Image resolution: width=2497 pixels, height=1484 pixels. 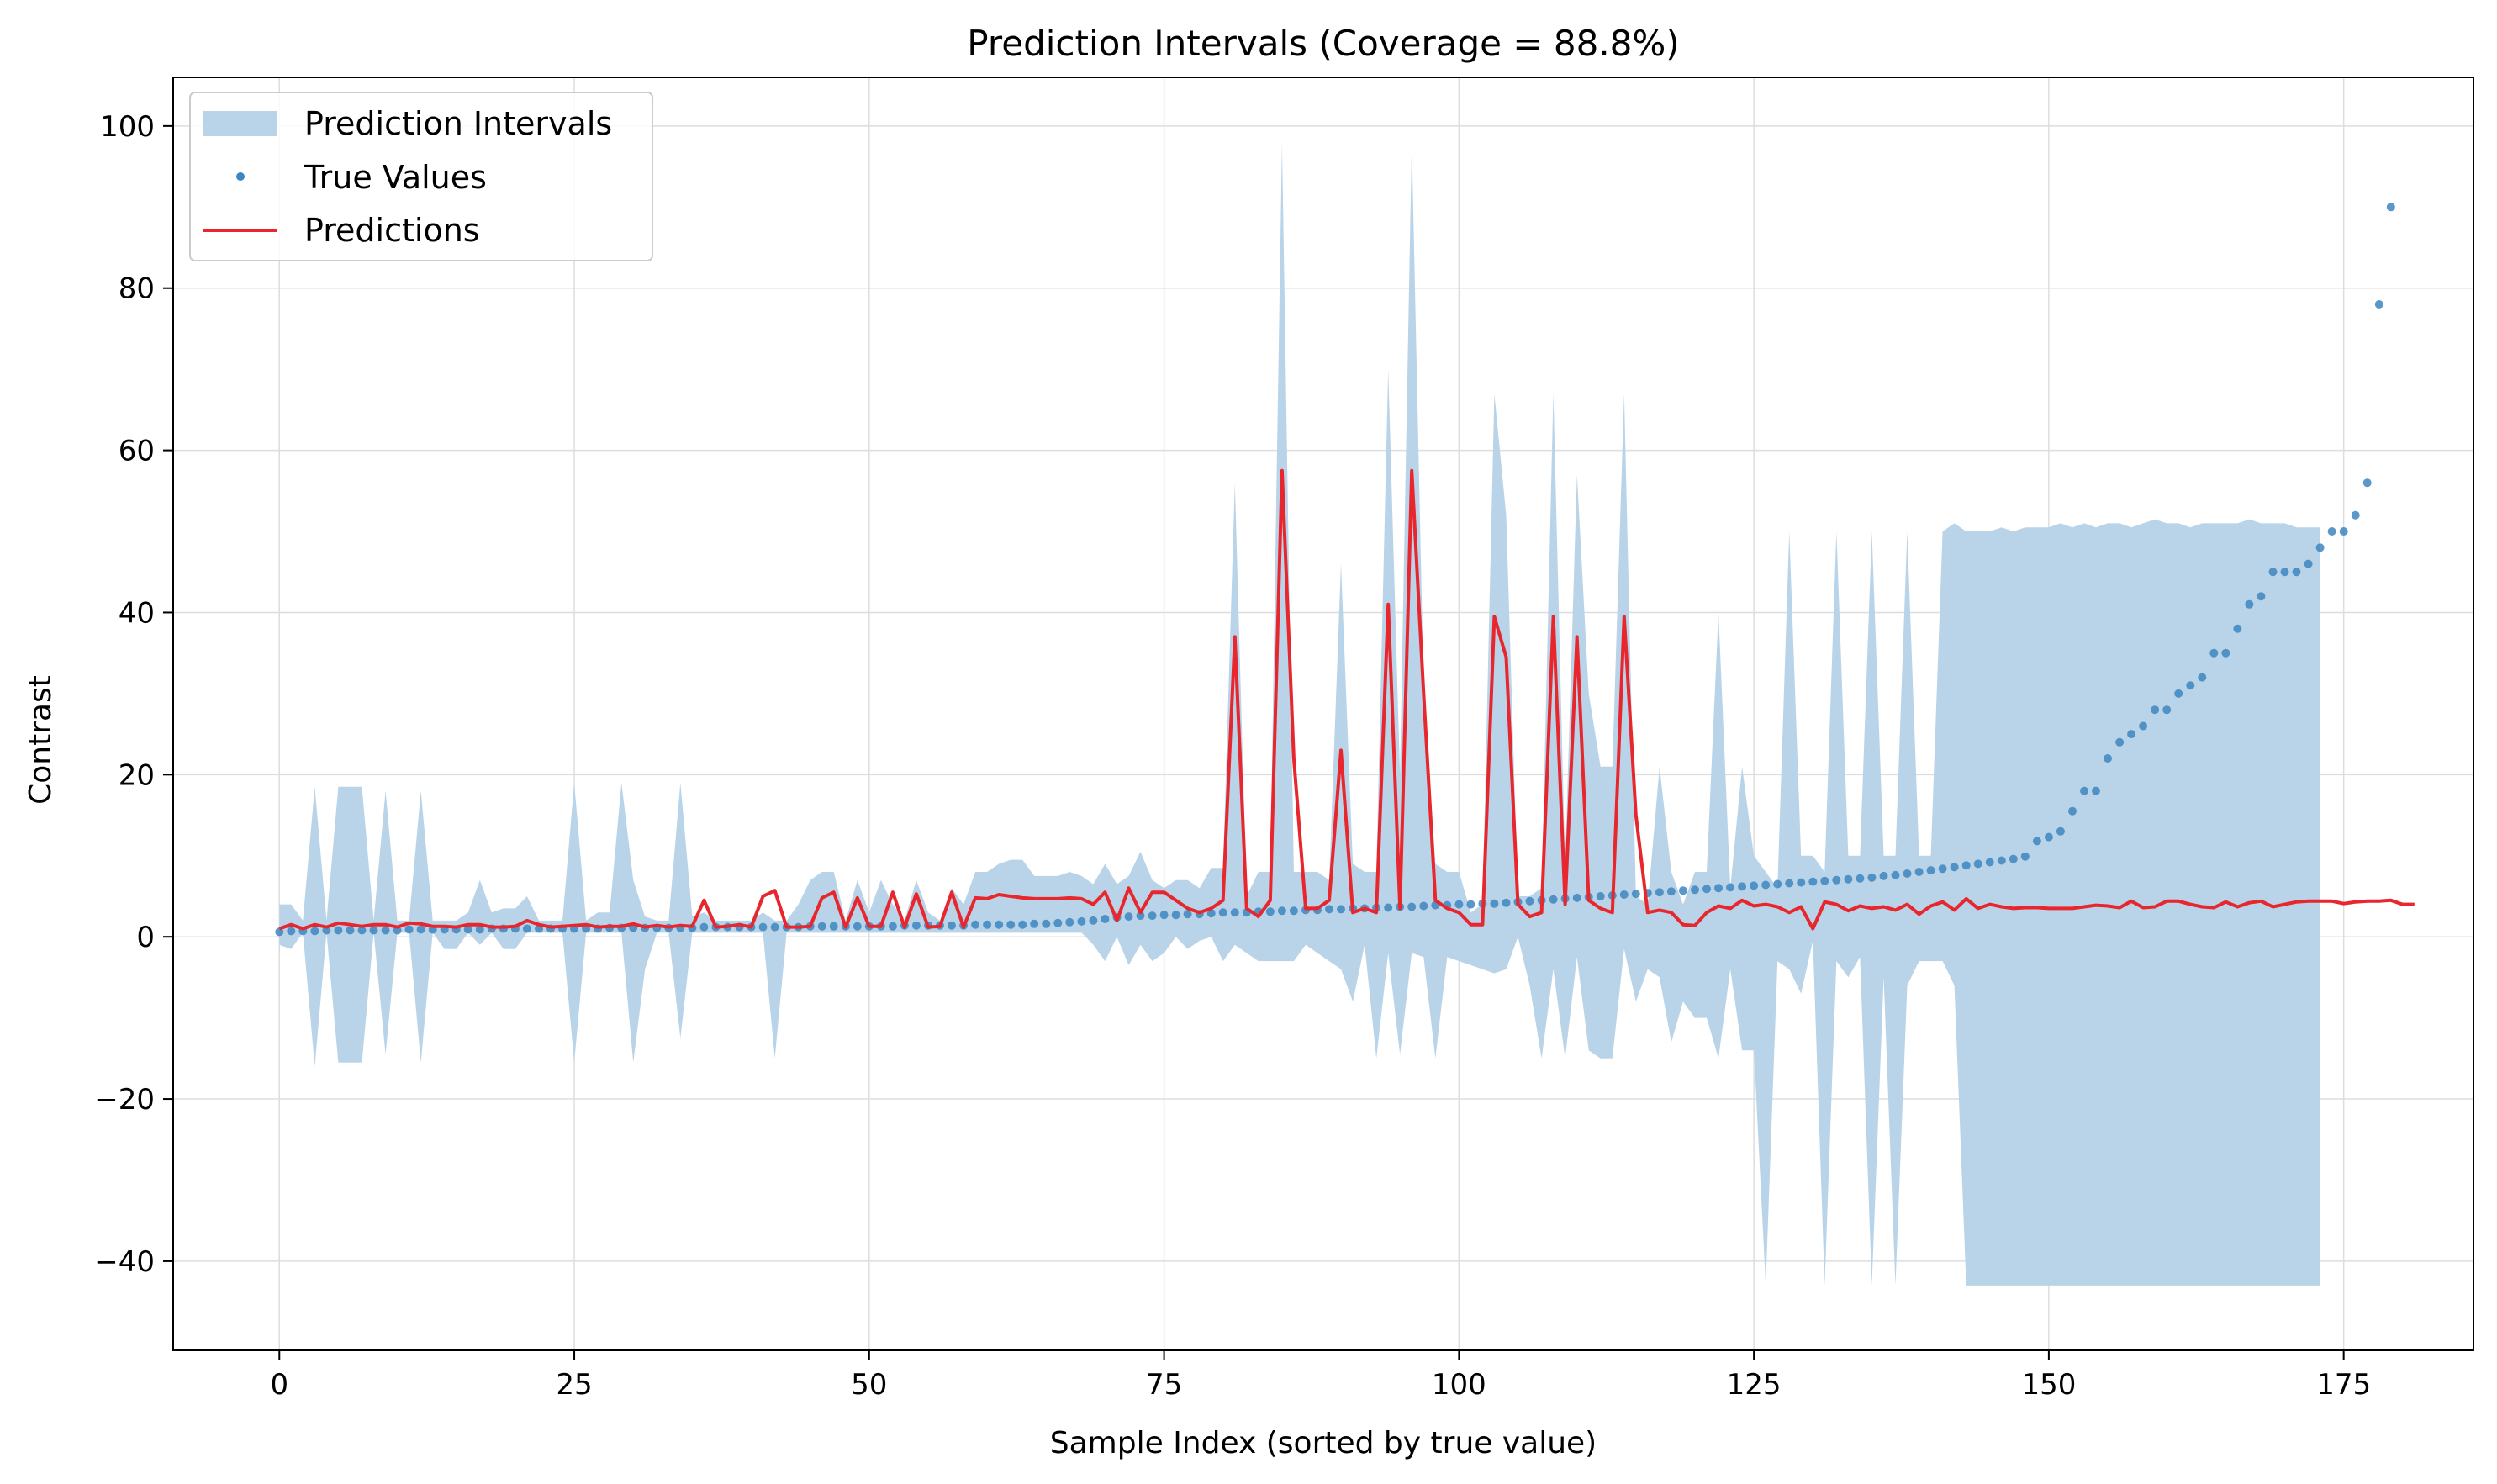 What do you see at coordinates (133, 694) in the screenshot?
I see `y-axis: −40 −20 0 20 40 60 80 100` at bounding box center [133, 694].